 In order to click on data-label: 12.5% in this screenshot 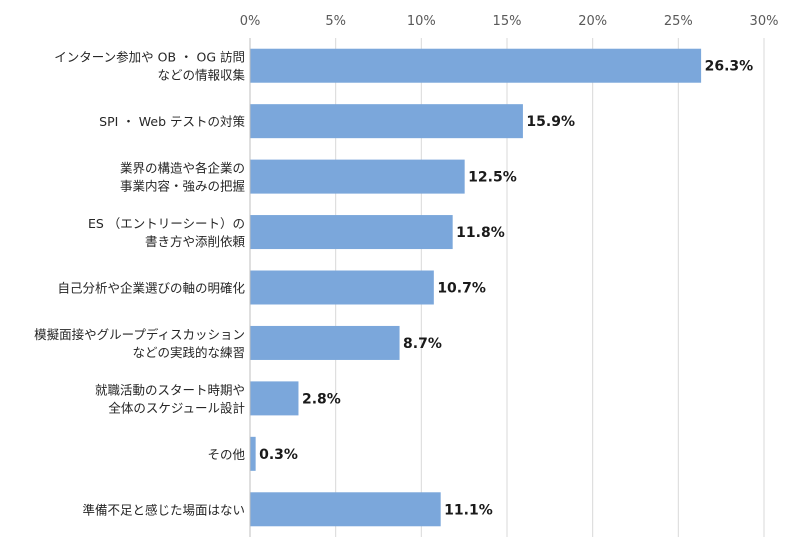, I will do `click(492, 178)`.